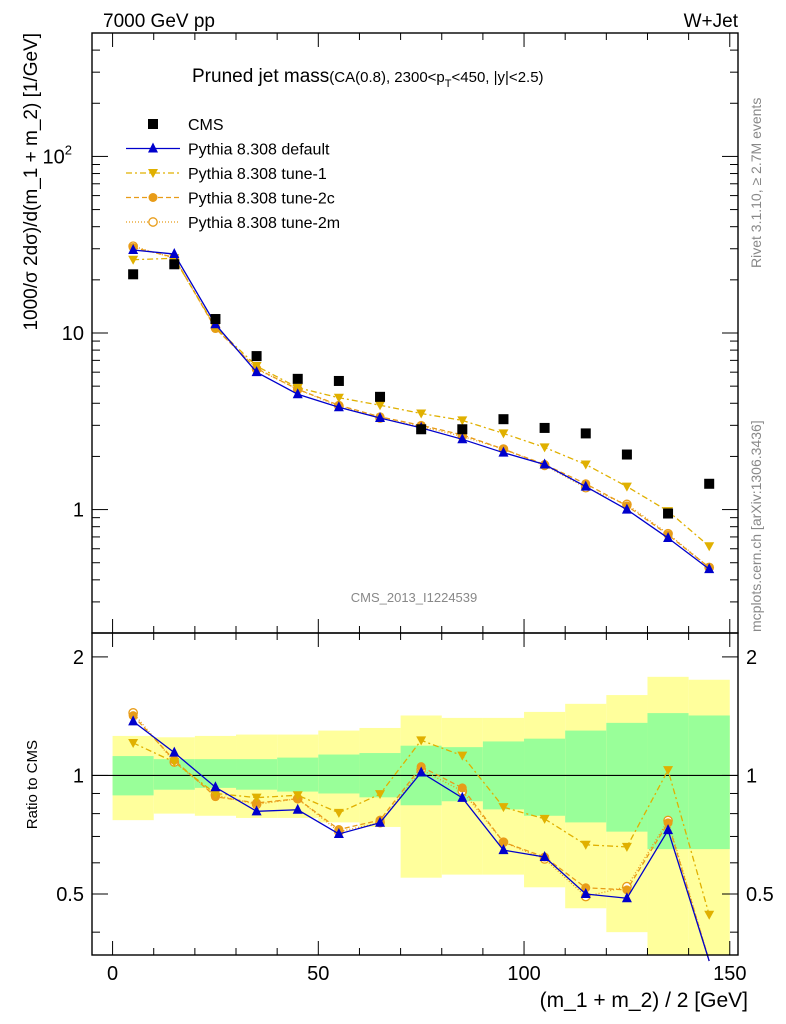 The width and height of the screenshot is (786, 1024). What do you see at coordinates (73, 334) in the screenshot?
I see `y-tick-label: 10` at bounding box center [73, 334].